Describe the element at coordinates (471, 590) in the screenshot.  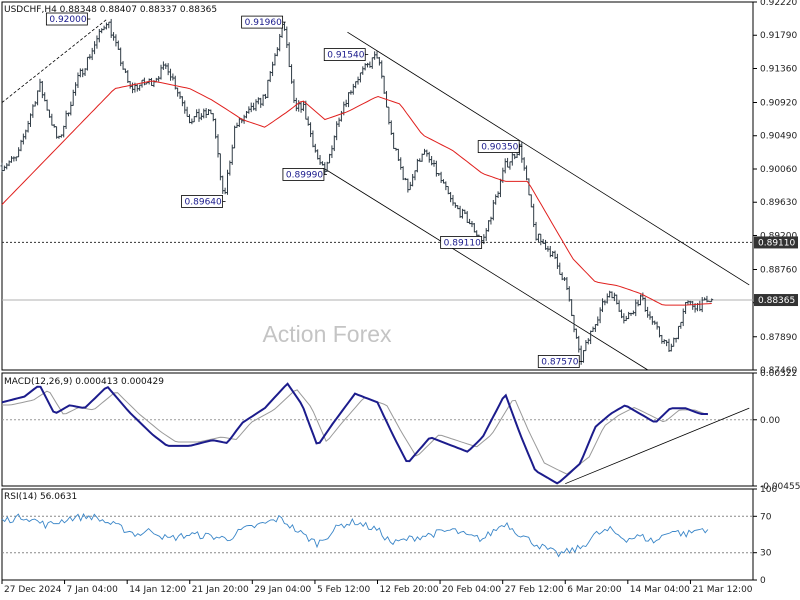
I see `time-tick-label: 20 Feb 04:00` at that location.